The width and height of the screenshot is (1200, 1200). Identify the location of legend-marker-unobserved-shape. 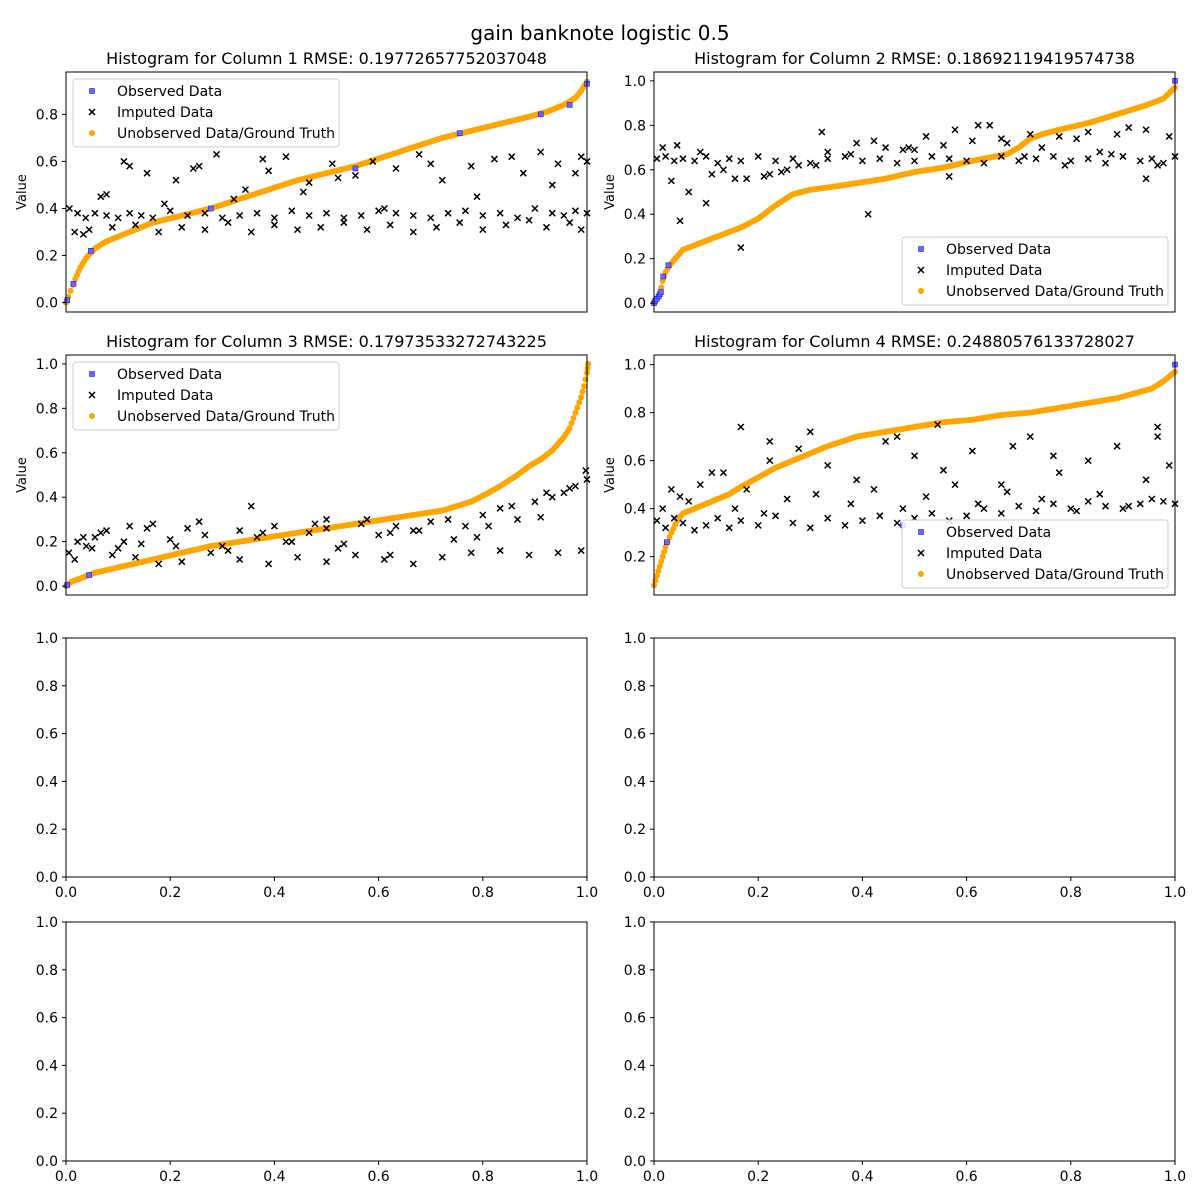
(92, 416).